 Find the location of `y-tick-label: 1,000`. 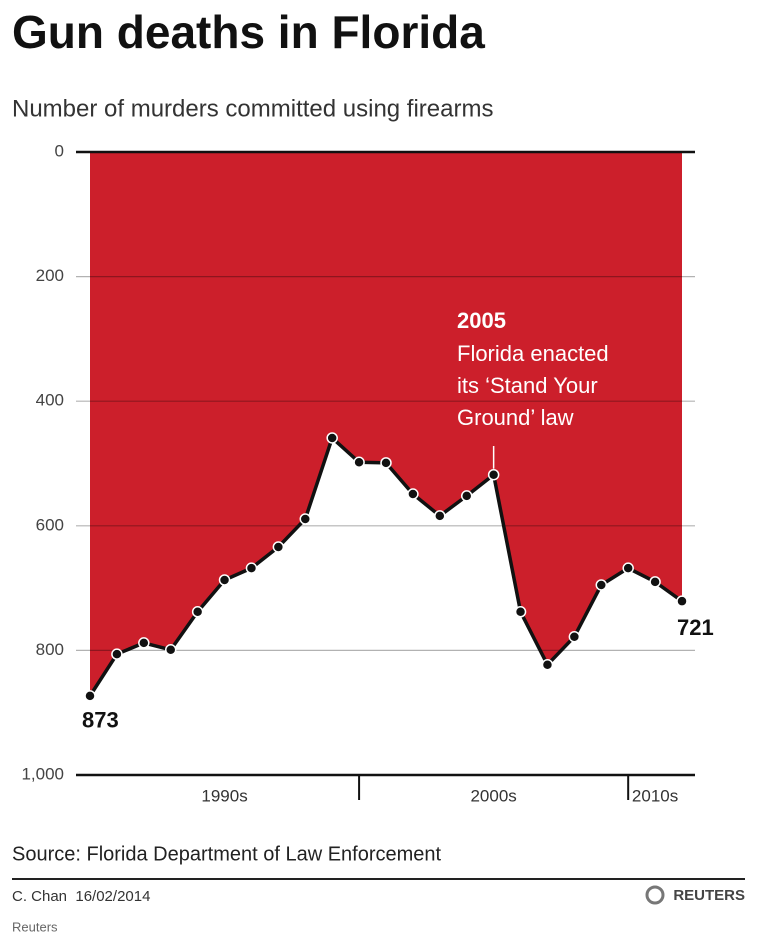

y-tick-label: 1,000 is located at coordinates (42, 773).